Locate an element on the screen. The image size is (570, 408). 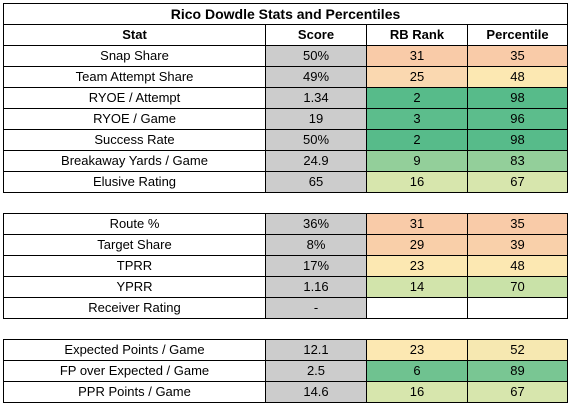
table-row: Receiver Rating - is located at coordinates (286, 308).